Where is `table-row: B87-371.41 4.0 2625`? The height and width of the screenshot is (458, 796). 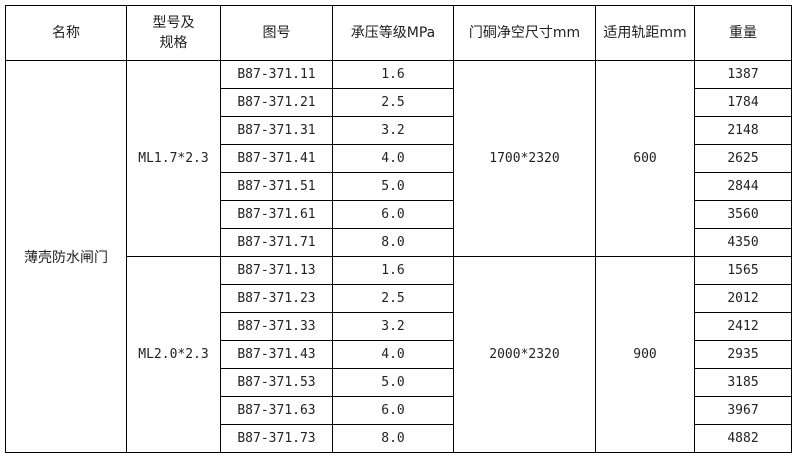
table-row: B87-371.41 4.0 2625 is located at coordinates (399, 158).